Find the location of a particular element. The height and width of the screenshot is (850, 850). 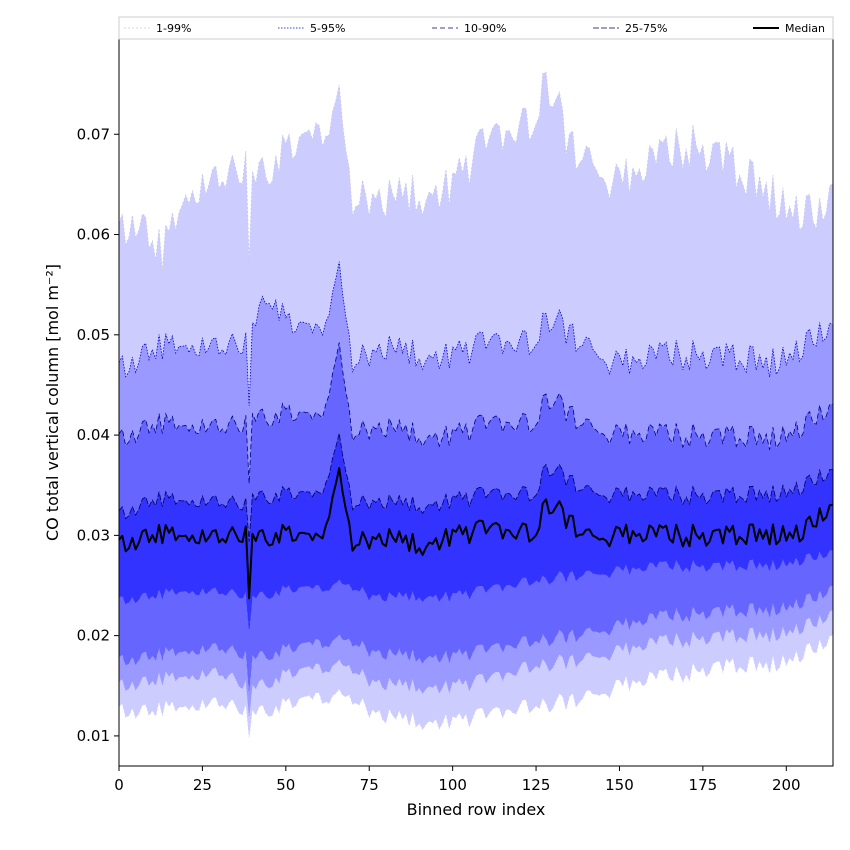

legend-item-25-75%: 25-75% is located at coordinates (630, 28).